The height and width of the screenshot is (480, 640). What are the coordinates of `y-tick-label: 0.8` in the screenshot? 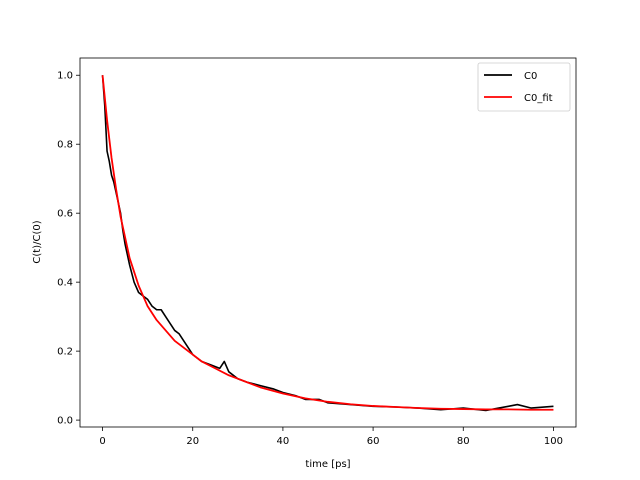 It's located at (65, 145).